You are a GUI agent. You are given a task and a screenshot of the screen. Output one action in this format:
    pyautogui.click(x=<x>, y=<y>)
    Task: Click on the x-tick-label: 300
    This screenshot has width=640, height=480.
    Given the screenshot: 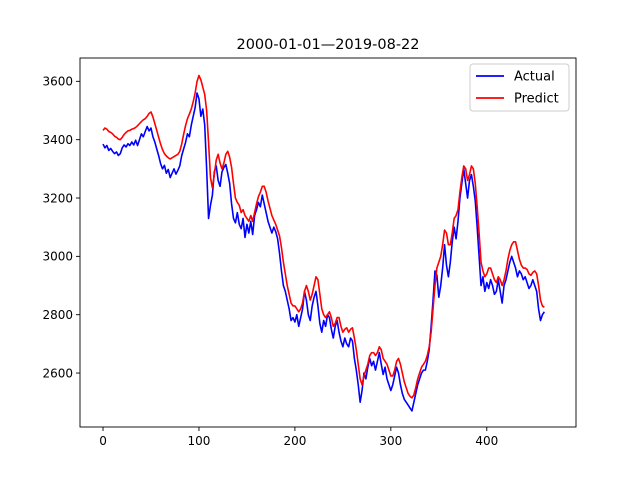 What is the action you would take?
    pyautogui.click(x=390, y=441)
    